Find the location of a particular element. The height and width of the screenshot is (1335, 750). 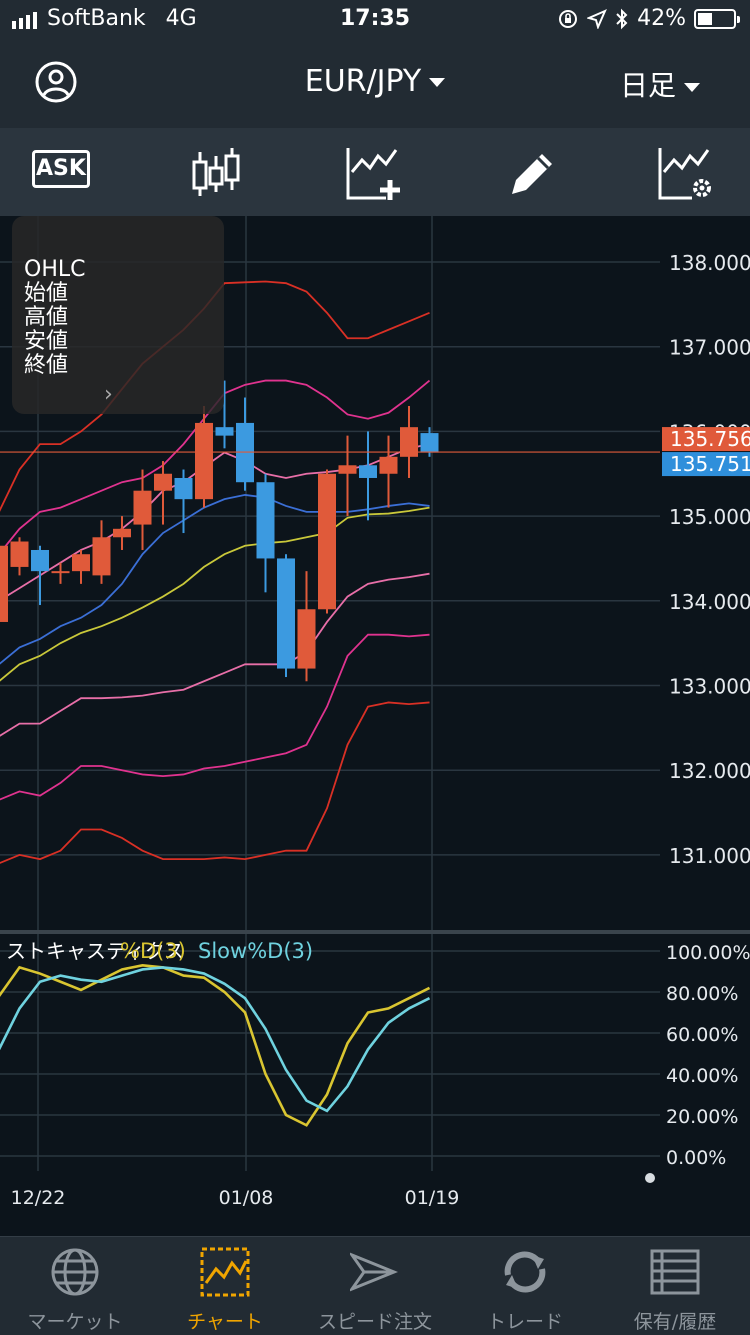

status-right: 42% is located at coordinates (648, 18).